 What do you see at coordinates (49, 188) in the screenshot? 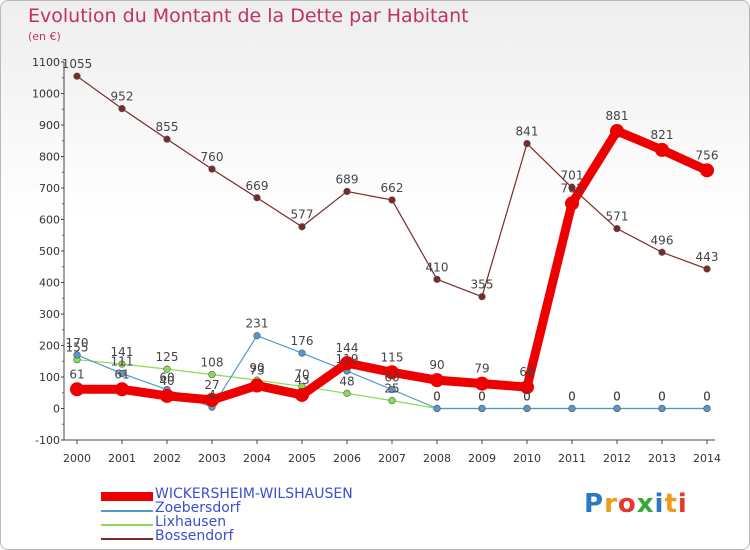
I see `y-tick-label: 700` at bounding box center [49, 188].